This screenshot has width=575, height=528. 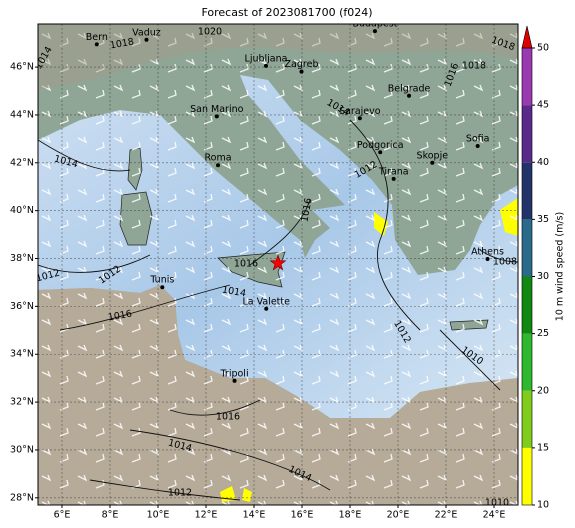 I want to click on y-tick-label: 28°N, so click(x=22, y=497).